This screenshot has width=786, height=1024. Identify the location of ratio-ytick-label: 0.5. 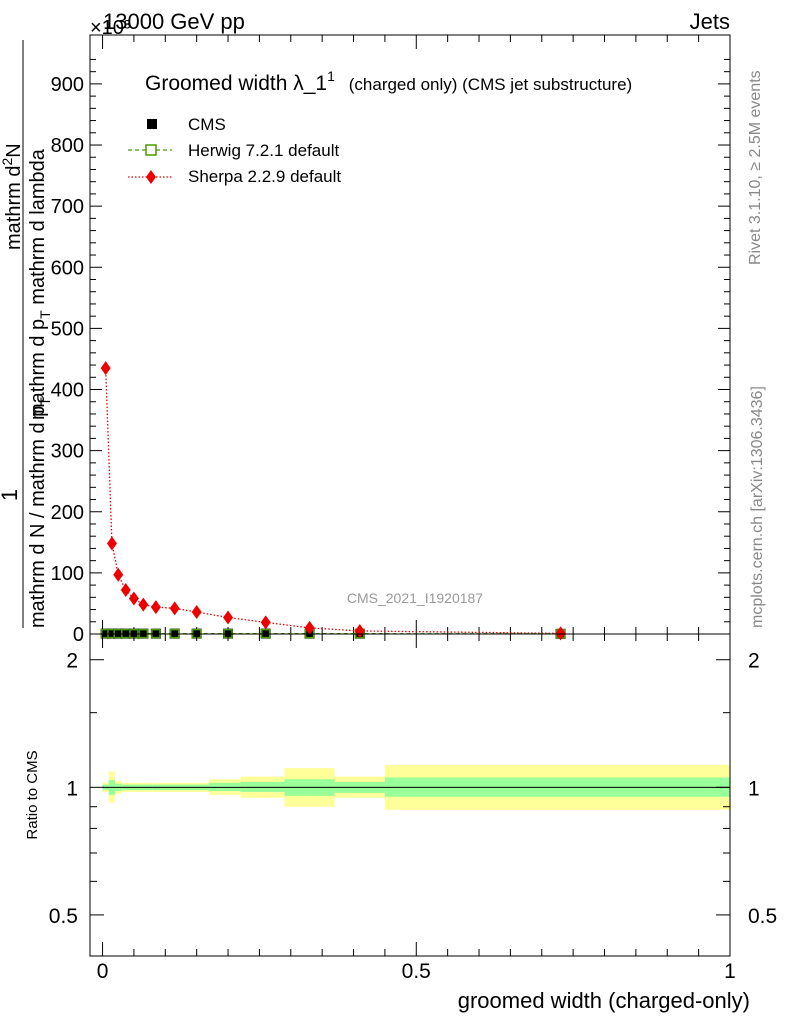
(63, 916).